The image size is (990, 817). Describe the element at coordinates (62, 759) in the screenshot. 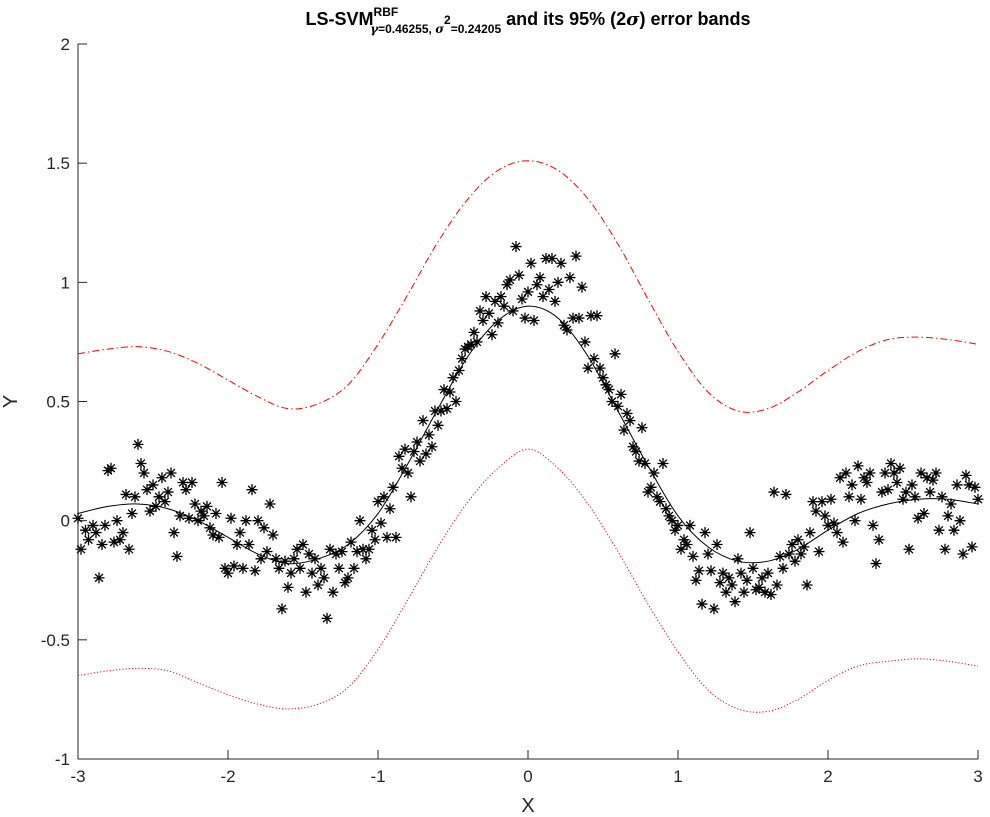

I see `y-tick-label: -1` at that location.